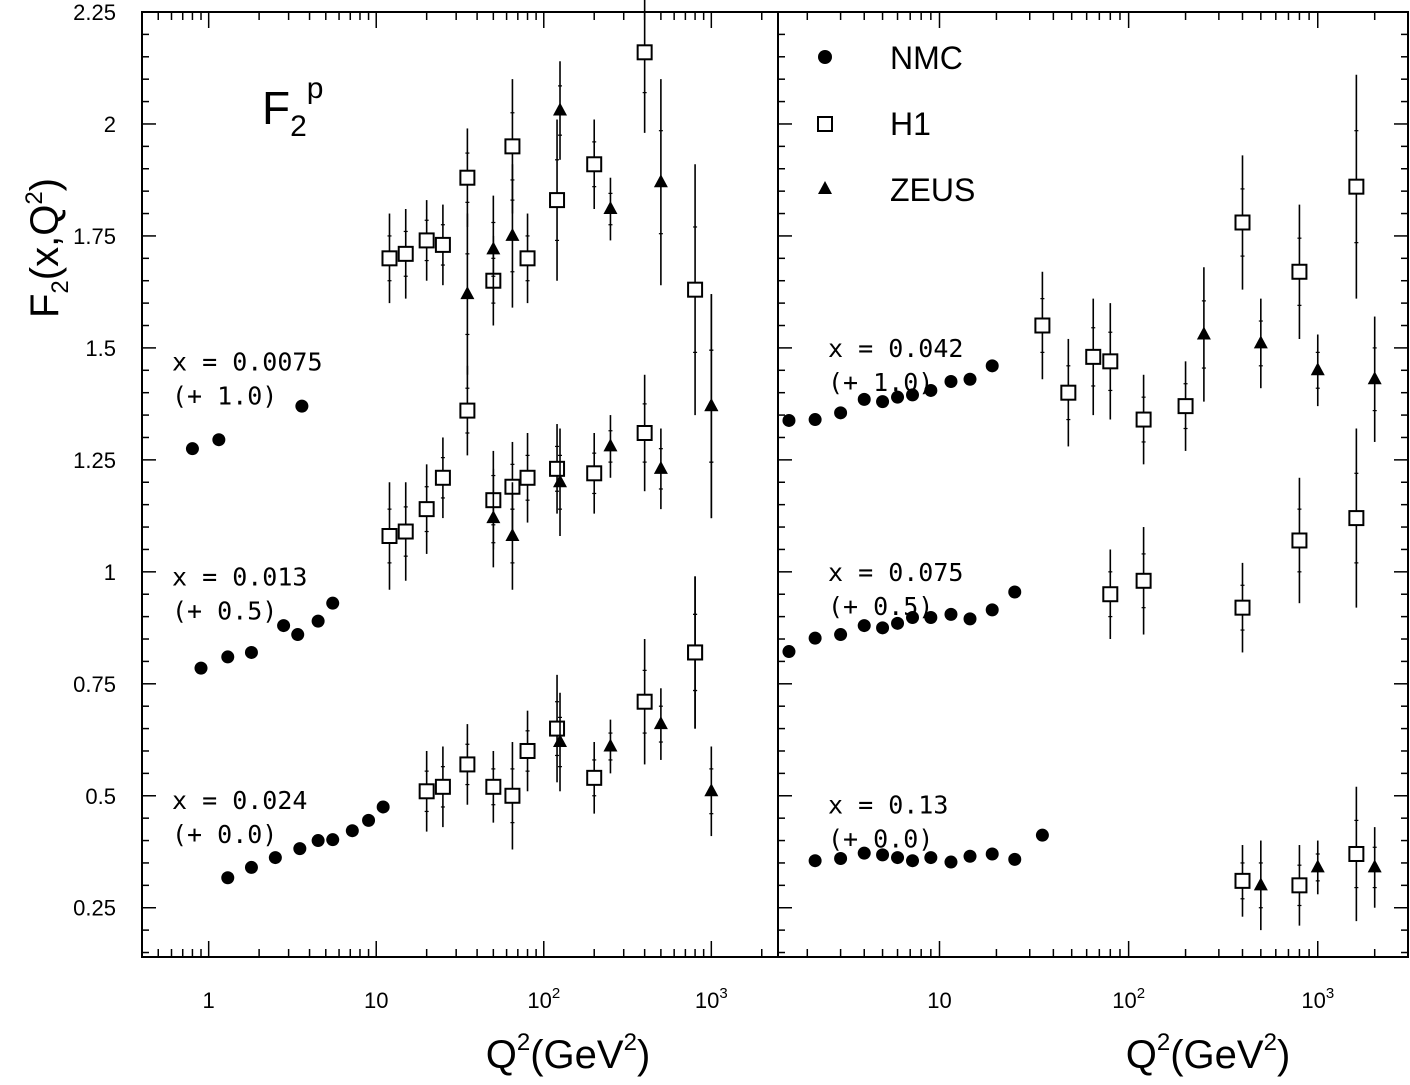 This screenshot has height=1085, width=1410. I want to click on left-x-tick-label: 102, so click(543, 999).